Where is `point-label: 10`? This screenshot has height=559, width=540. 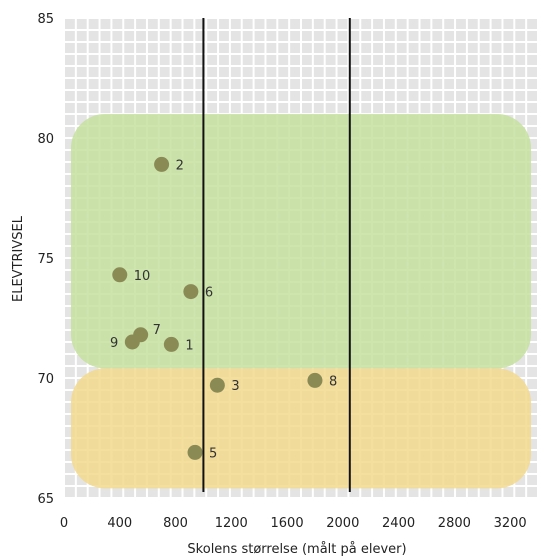
point-label: 10 is located at coordinates (142, 276).